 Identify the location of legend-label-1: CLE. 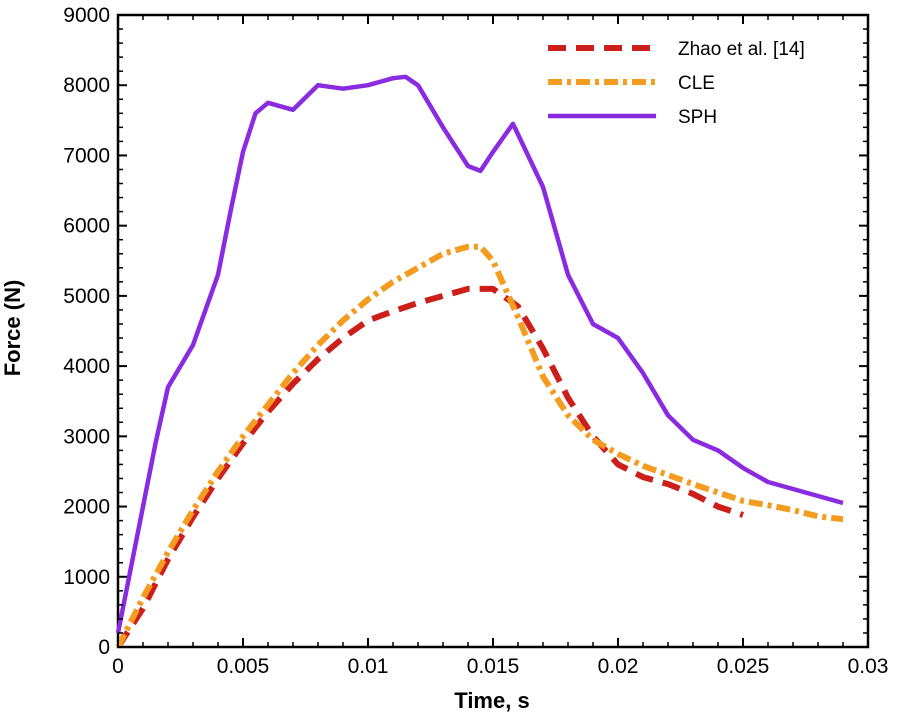
(696, 83).